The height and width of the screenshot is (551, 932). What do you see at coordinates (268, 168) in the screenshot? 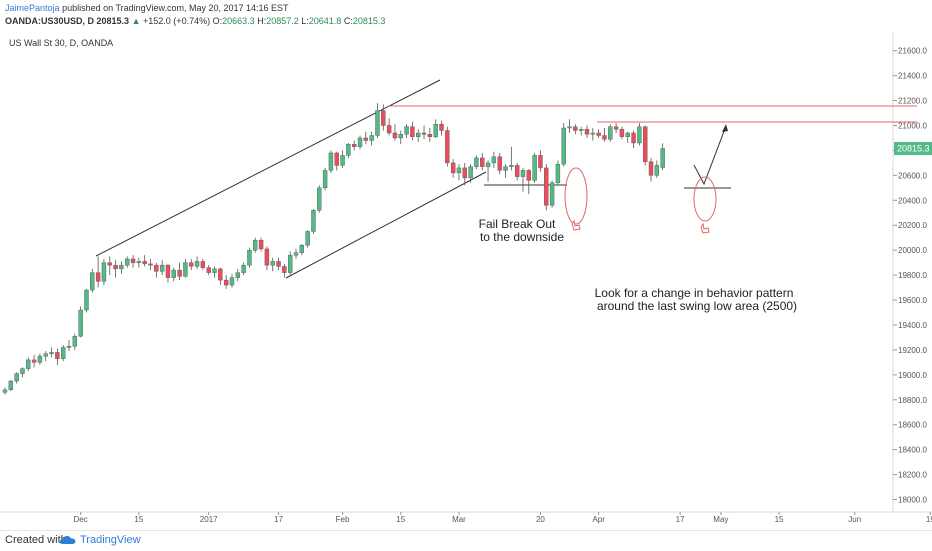
I see `upper-channel-line` at bounding box center [268, 168].